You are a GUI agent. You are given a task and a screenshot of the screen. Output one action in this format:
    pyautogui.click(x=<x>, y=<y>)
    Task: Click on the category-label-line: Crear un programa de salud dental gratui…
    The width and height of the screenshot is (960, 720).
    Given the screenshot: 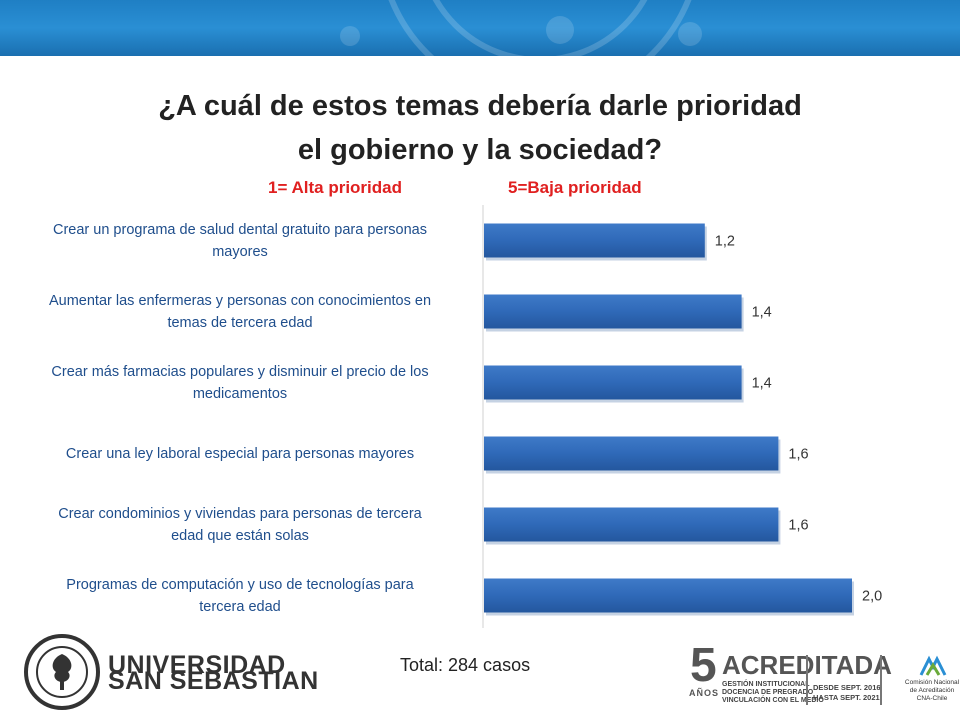 What is the action you would take?
    pyautogui.click(x=239, y=229)
    